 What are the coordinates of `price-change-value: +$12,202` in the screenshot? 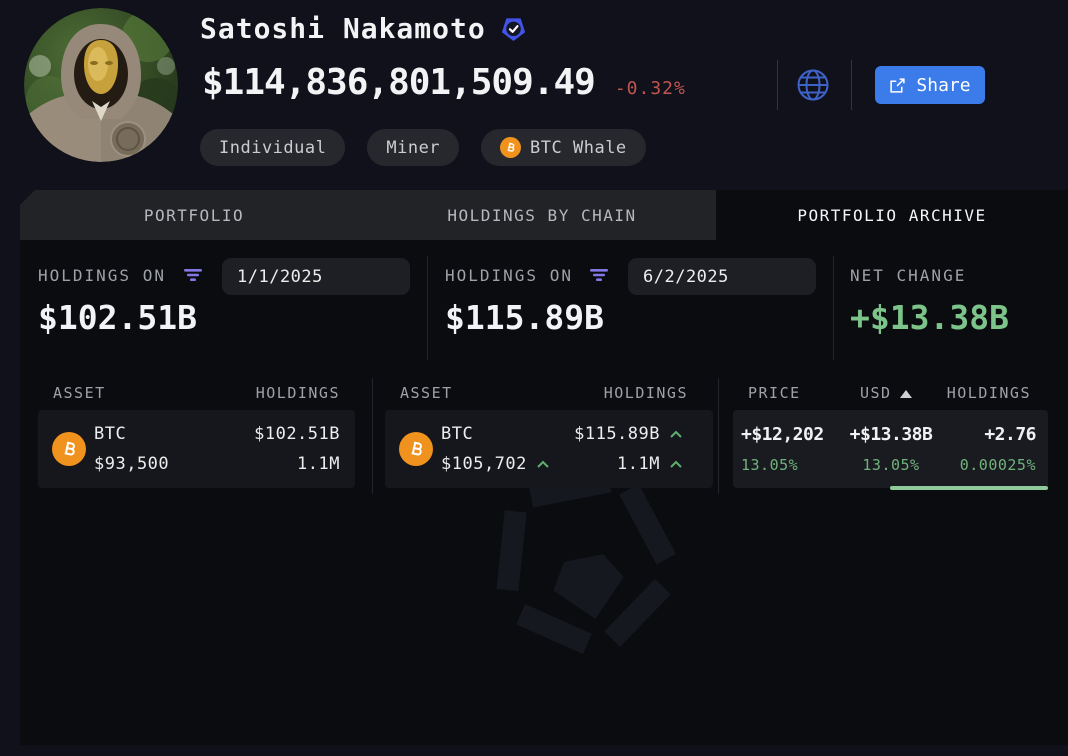 It's located at (782, 434).